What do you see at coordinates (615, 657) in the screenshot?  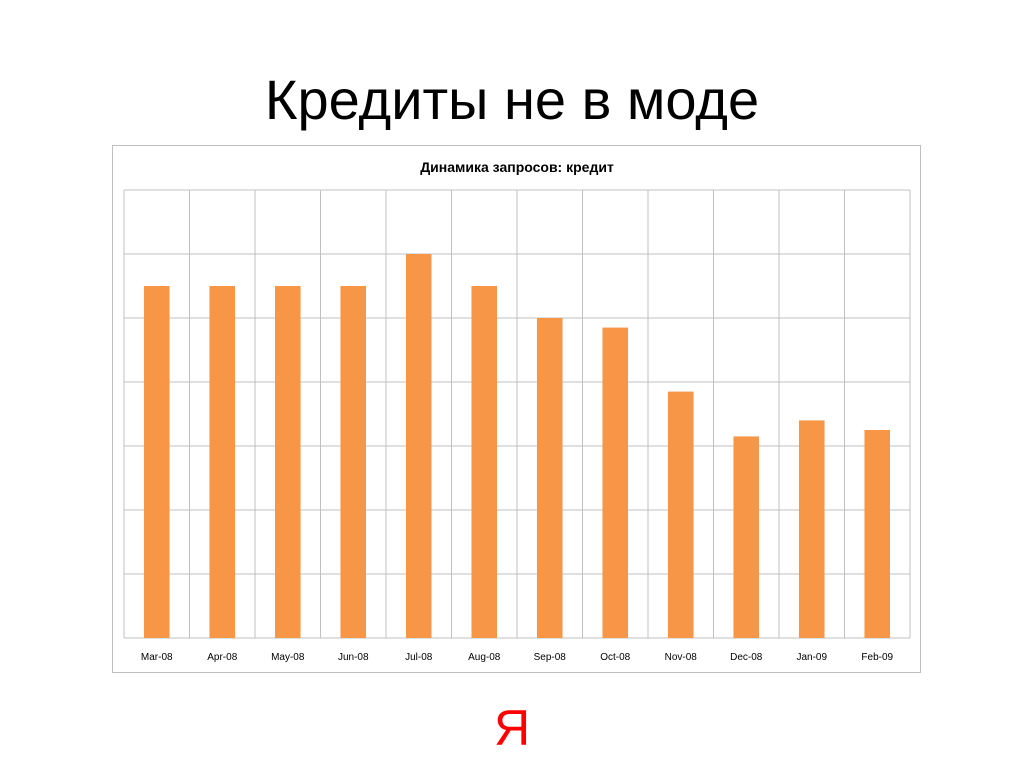 I see `x-tick-label: Oct-08` at bounding box center [615, 657].